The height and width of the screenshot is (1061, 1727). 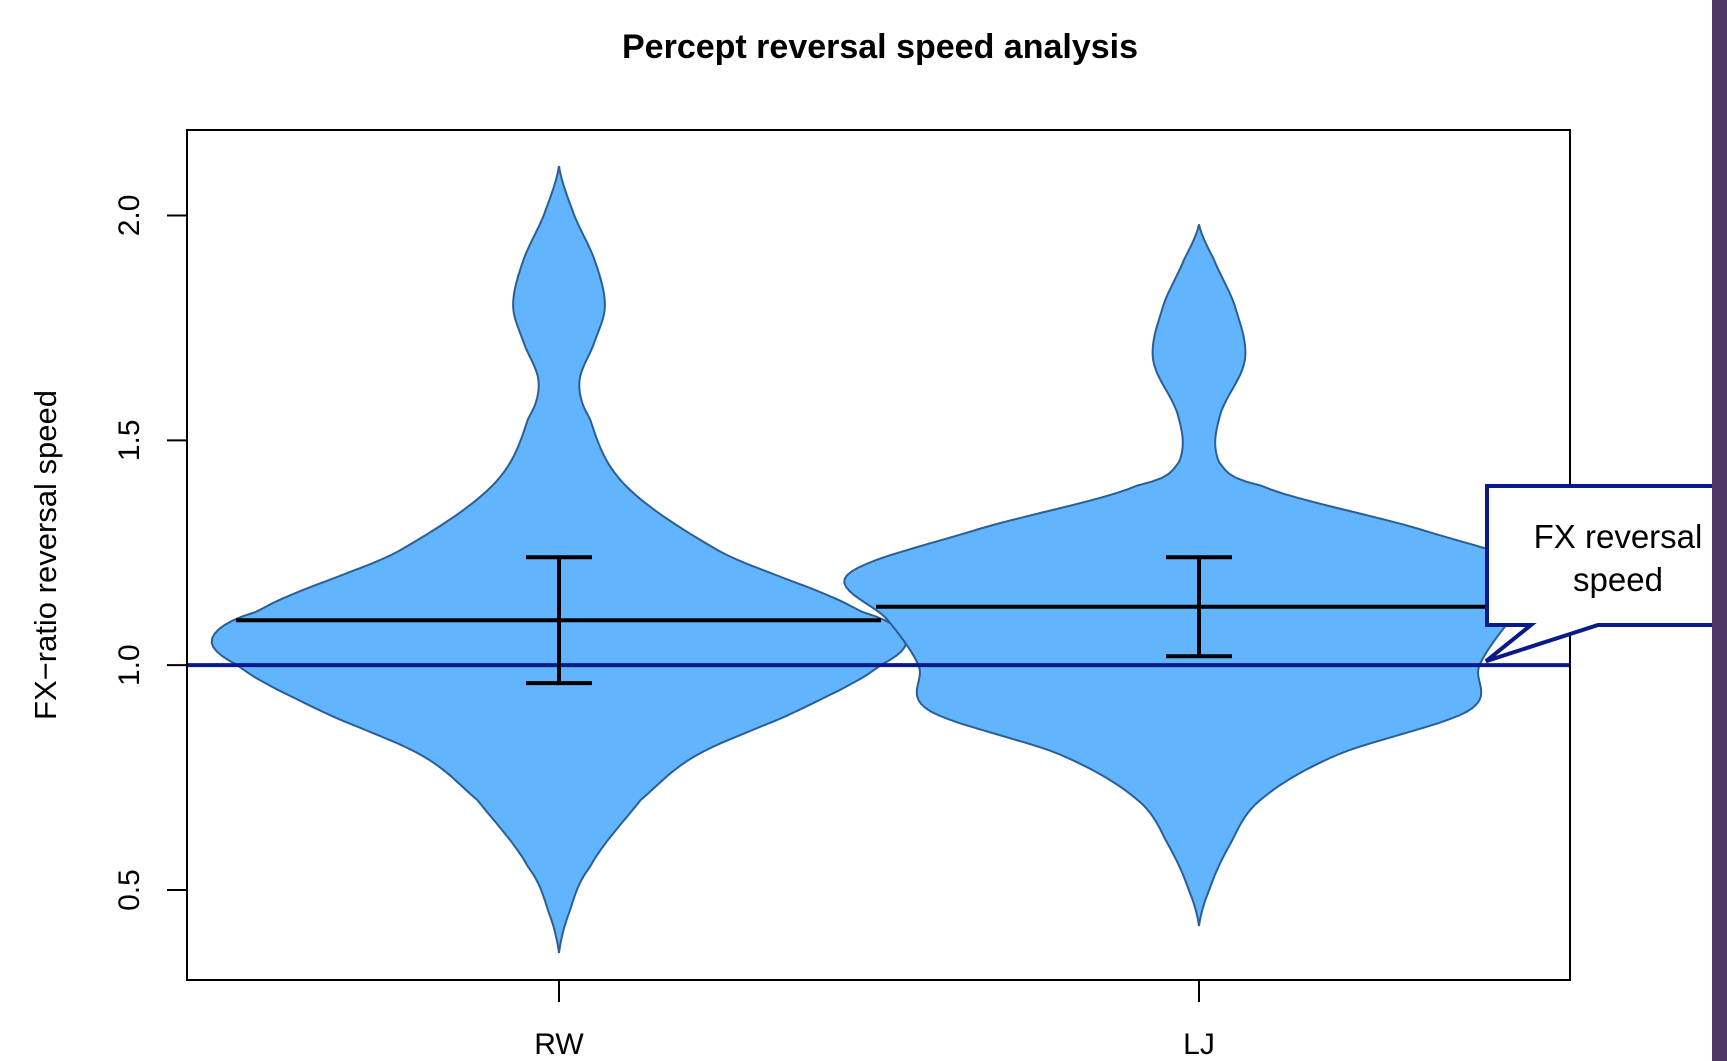 What do you see at coordinates (45, 555) in the screenshot?
I see `y-axis-label: FX−ratio reversal speed` at bounding box center [45, 555].